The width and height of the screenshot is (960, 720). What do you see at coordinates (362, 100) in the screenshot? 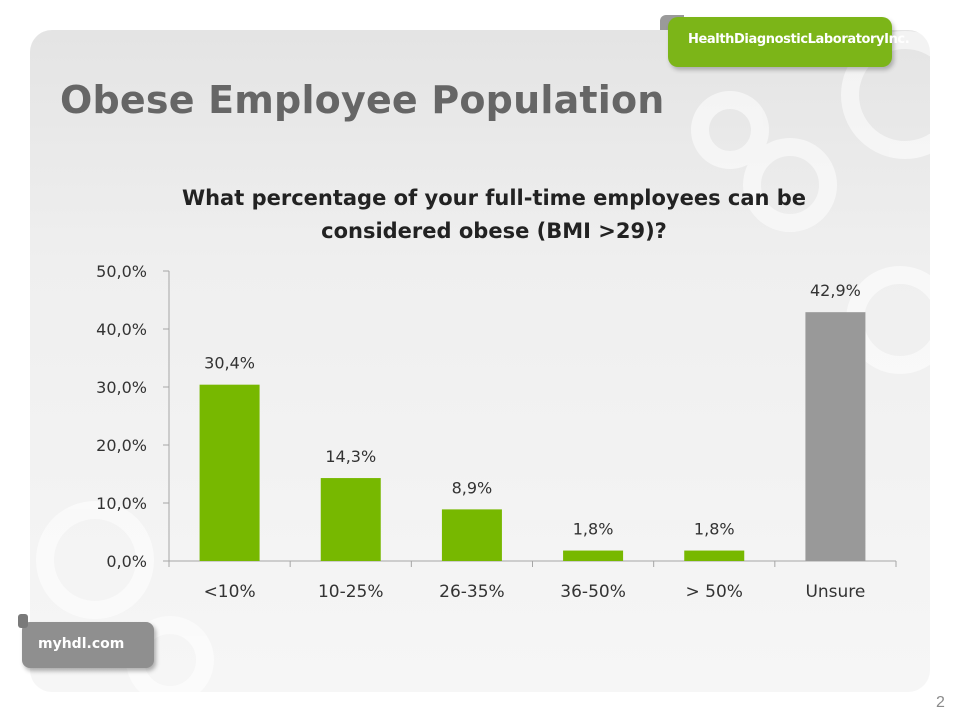
I see `page-title: Obese Employee Population` at bounding box center [362, 100].